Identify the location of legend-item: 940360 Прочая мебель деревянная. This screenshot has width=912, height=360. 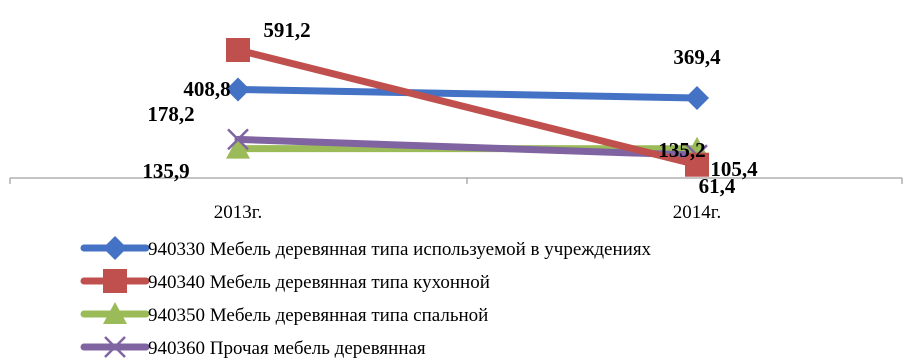
(253, 347).